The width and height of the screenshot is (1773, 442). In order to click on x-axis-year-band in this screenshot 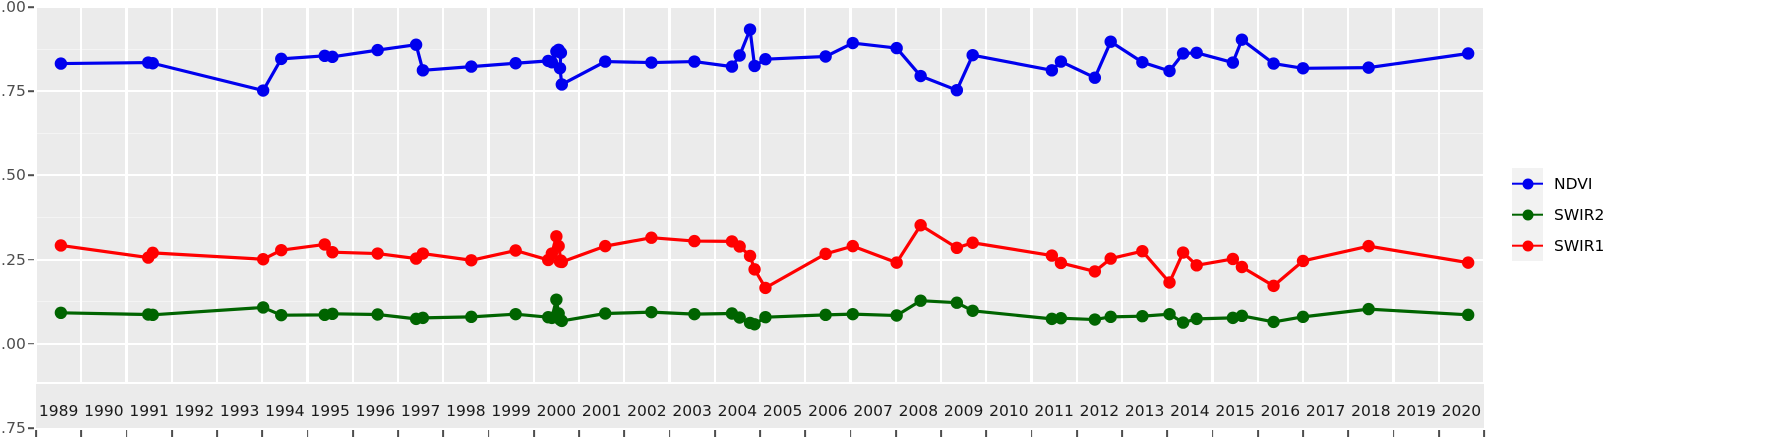, I will do `click(760, 406)`.